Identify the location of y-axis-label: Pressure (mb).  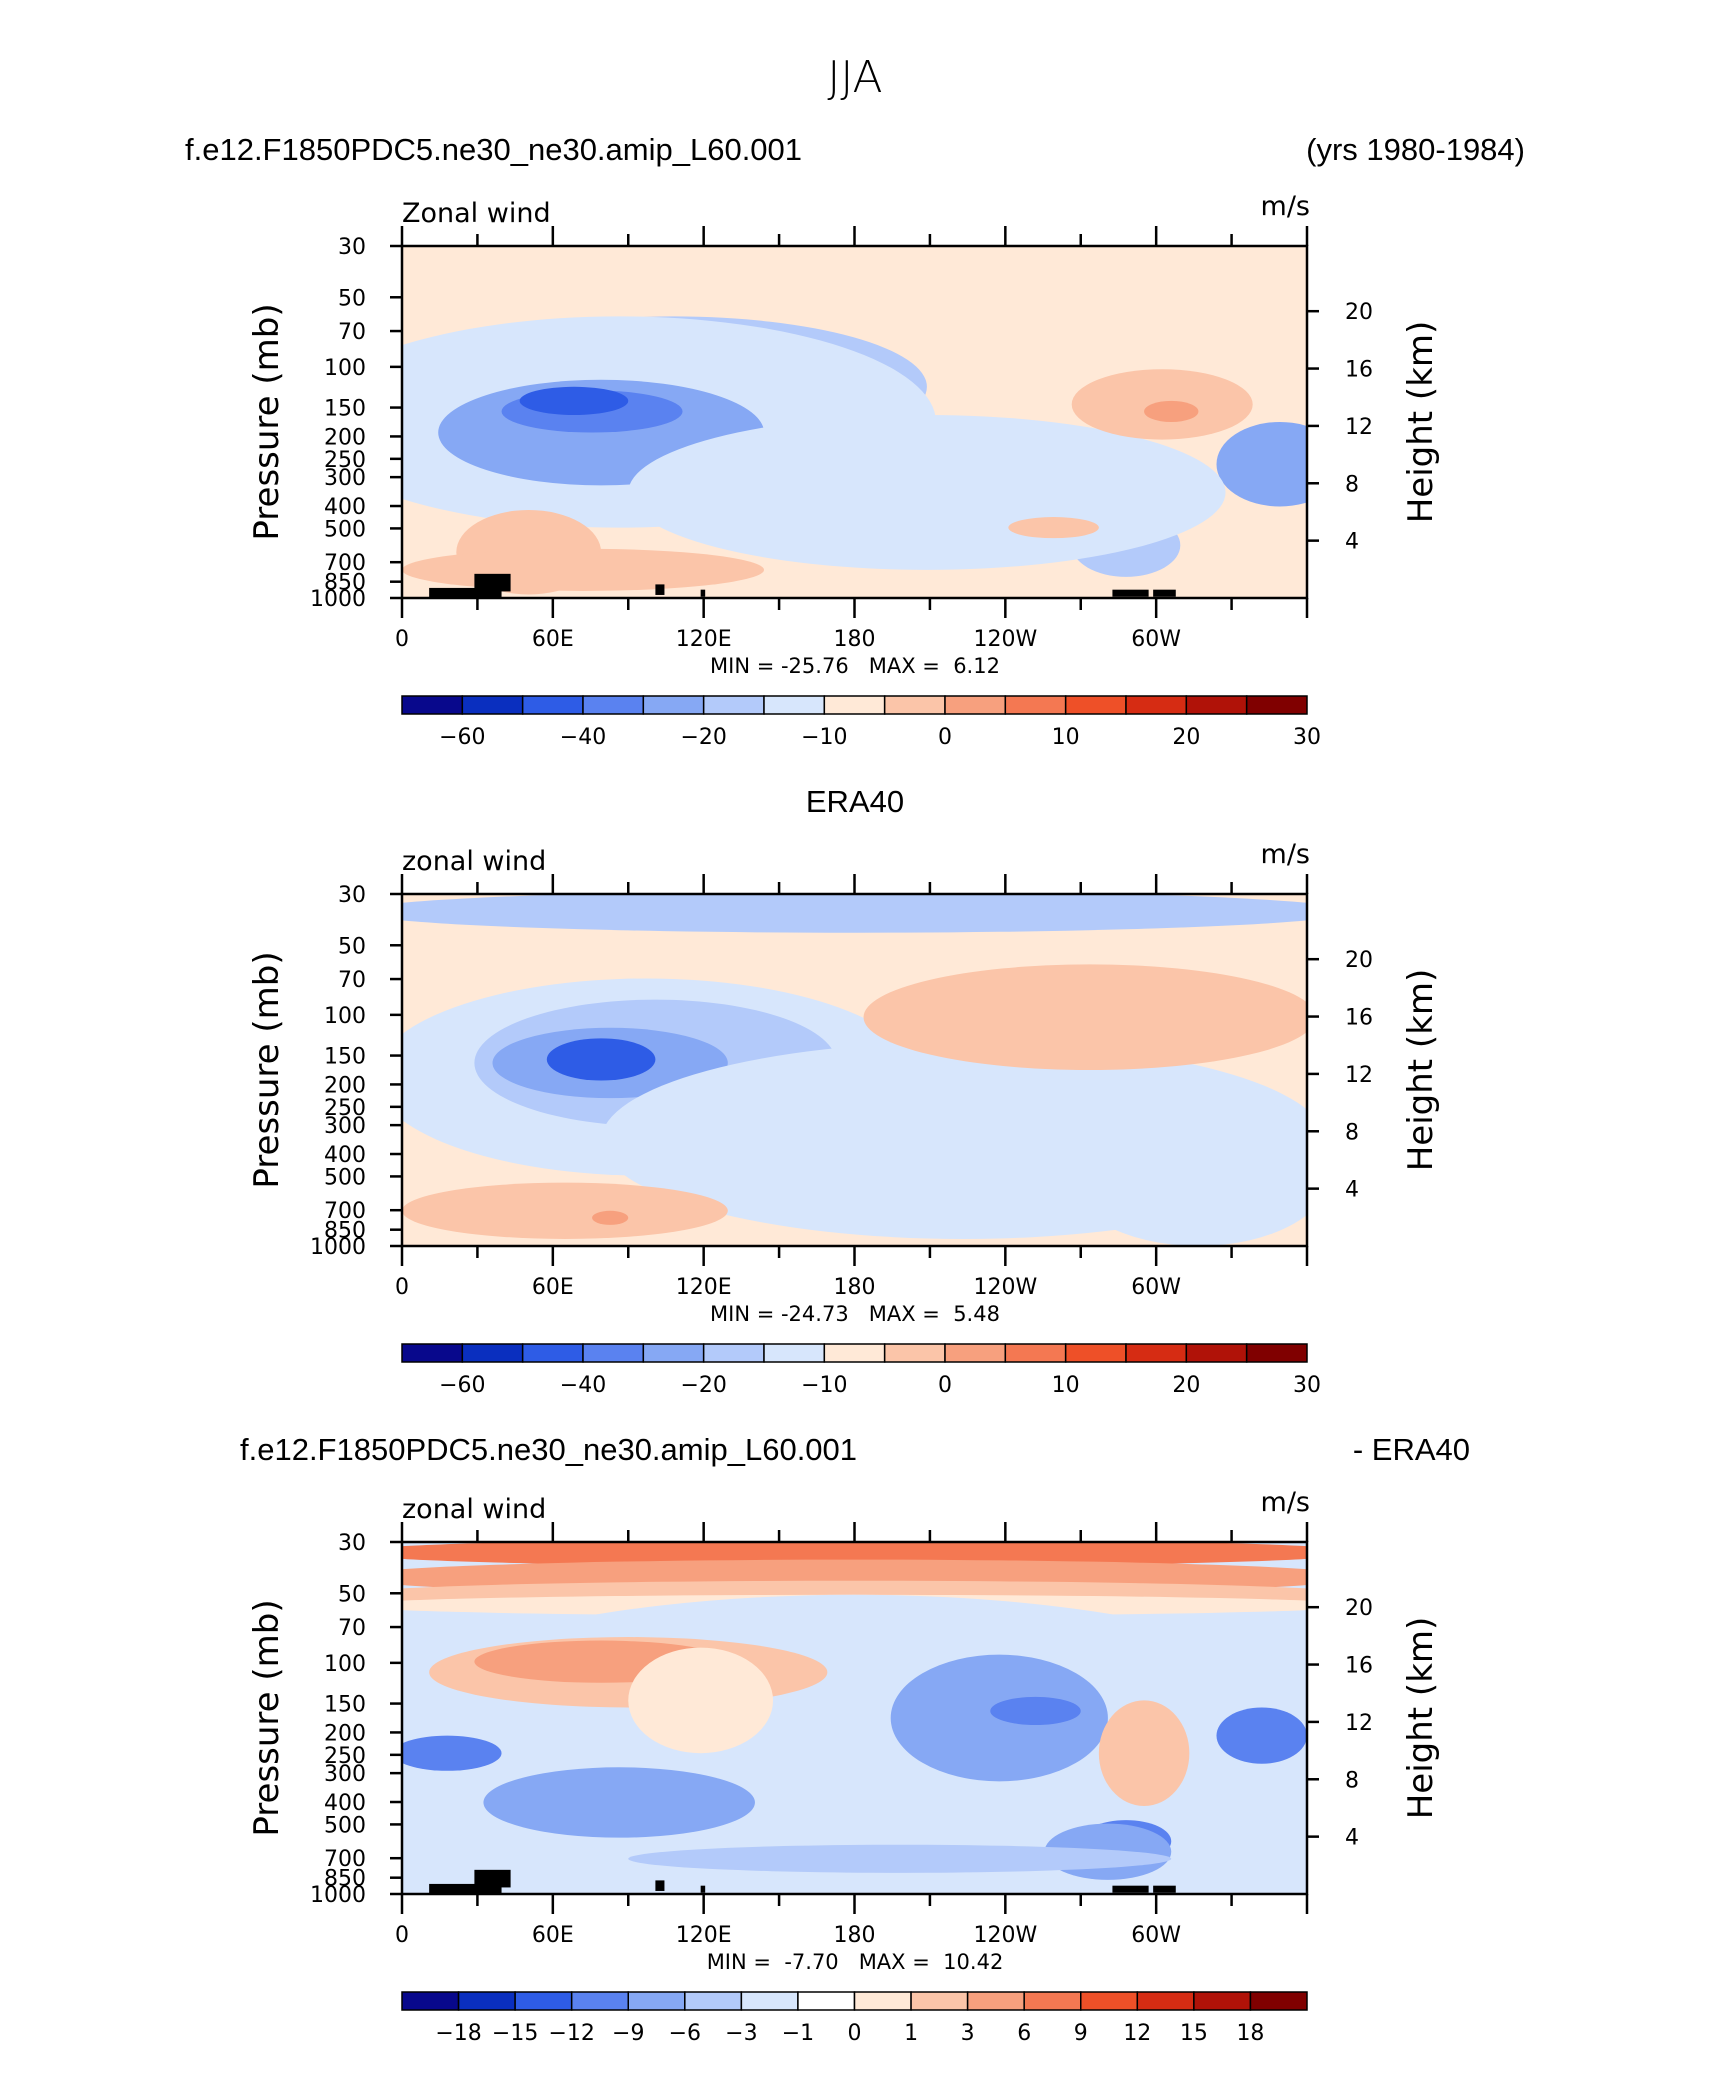
(267, 421).